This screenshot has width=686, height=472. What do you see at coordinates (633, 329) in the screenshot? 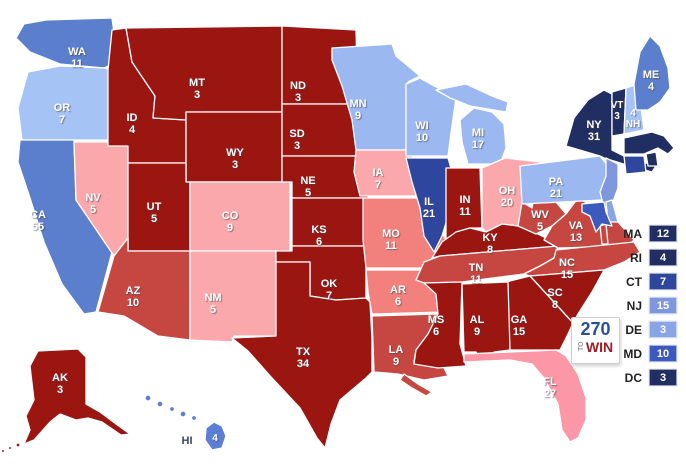
I see `legend-label-de: DE` at bounding box center [633, 329].